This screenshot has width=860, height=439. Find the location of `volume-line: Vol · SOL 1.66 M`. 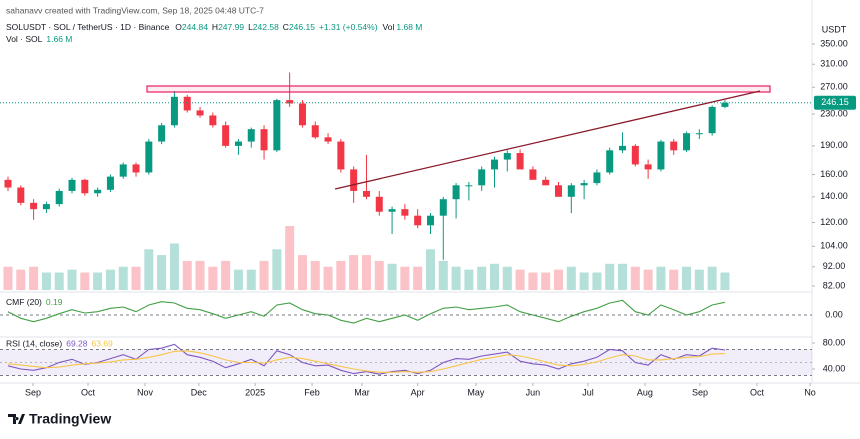

volume-line: Vol · SOL 1.66 M is located at coordinates (39, 39).